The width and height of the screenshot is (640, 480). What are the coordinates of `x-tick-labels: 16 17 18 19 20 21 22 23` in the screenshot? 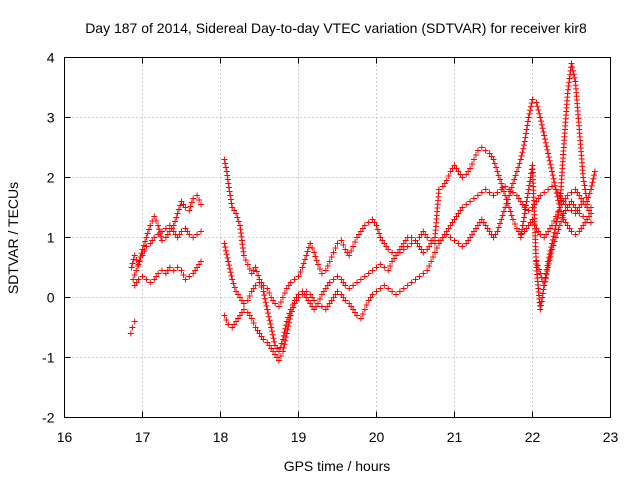 It's located at (338, 437).